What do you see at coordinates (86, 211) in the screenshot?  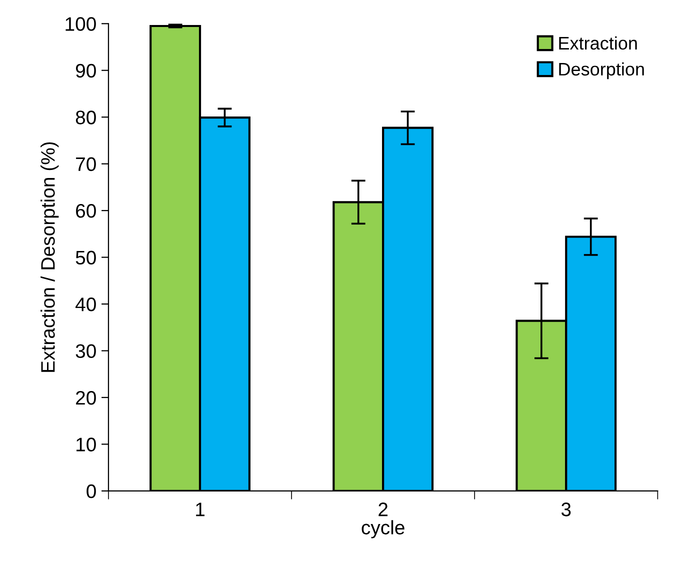 I see `y-tick-label: 60` at bounding box center [86, 211].